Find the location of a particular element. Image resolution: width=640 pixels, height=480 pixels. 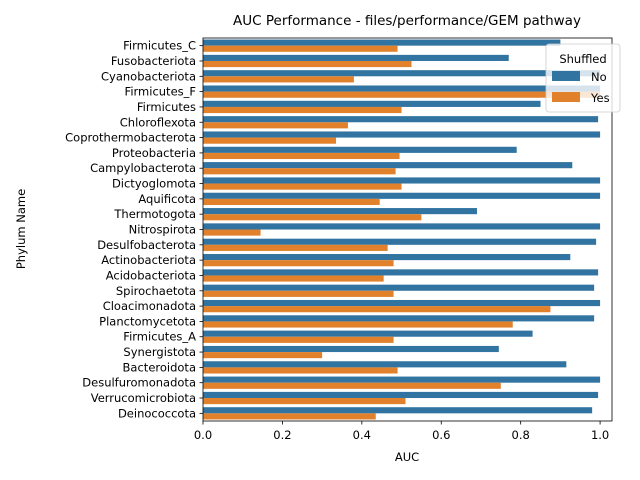

legend-title: Shuffled is located at coordinates (582, 59).